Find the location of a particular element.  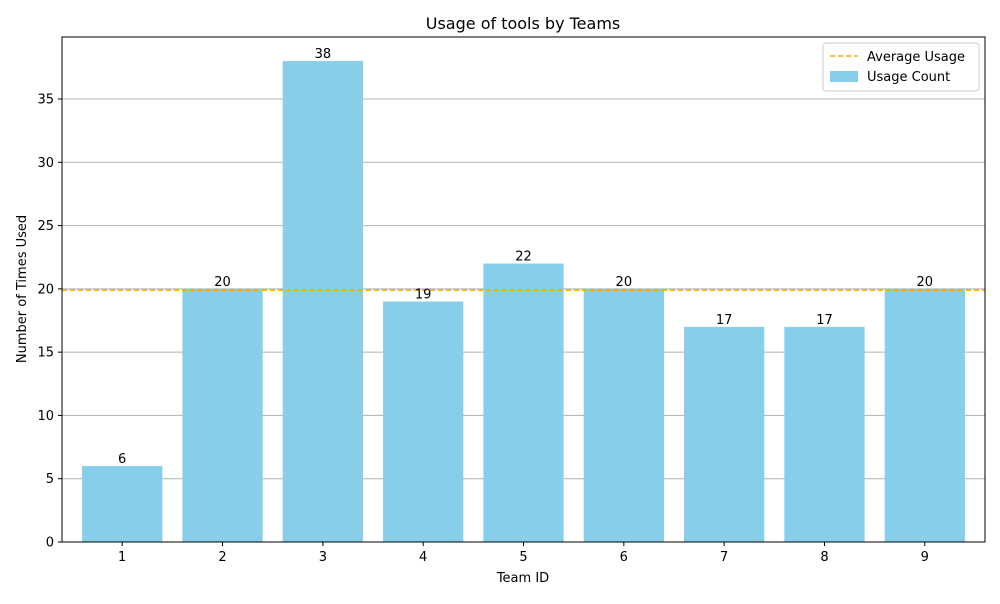

y-tick-label: 35 is located at coordinates (45, 100).